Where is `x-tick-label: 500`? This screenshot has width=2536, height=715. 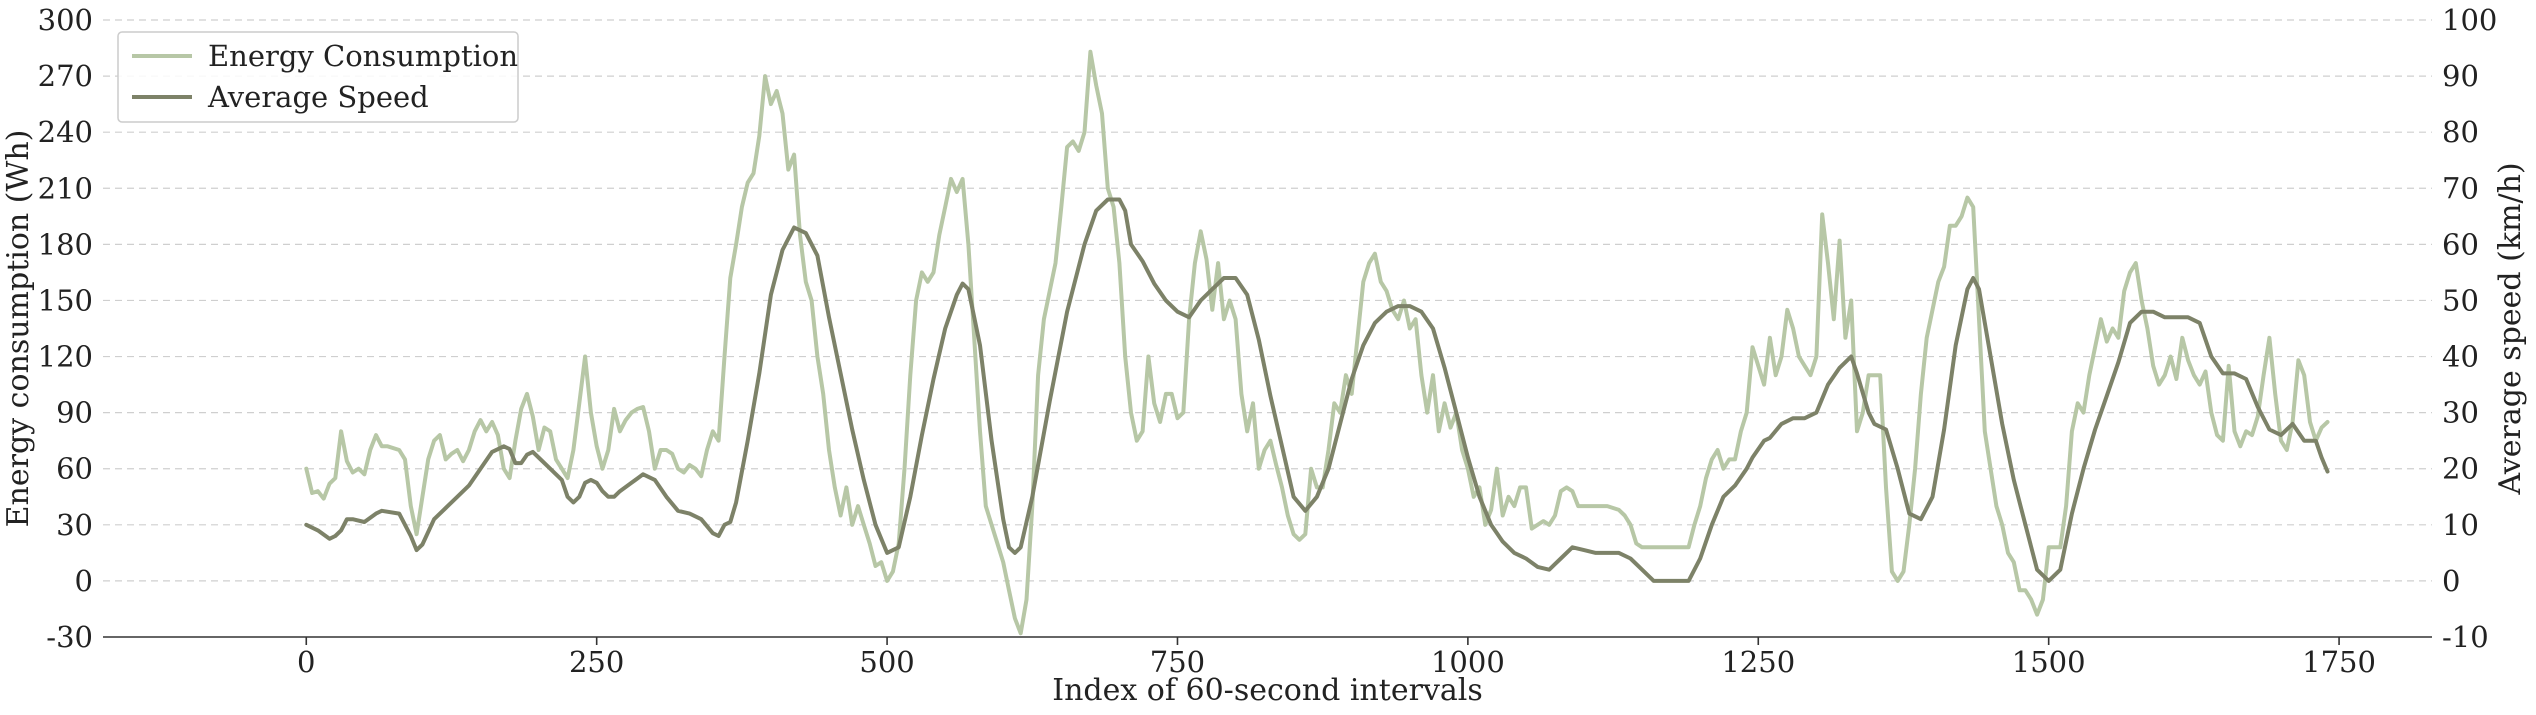
x-tick-label: 500 is located at coordinates (886, 662).